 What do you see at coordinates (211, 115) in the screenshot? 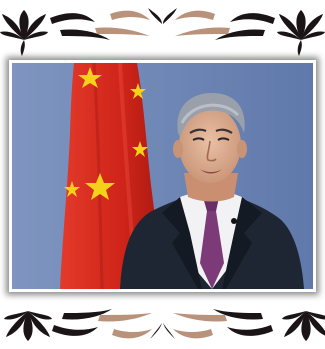
I see `hair` at bounding box center [211, 115].